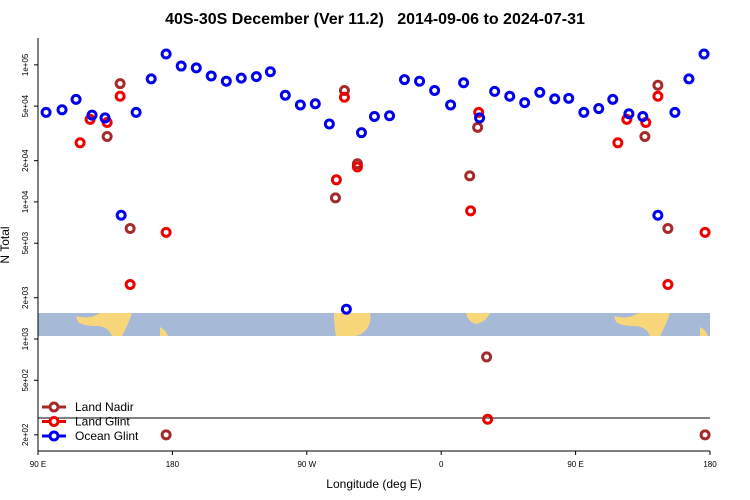 Image resolution: width=750 pixels, height=500 pixels. Describe the element at coordinates (25, 64) in the screenshot. I see `y-tick-label: 1e+05` at that location.